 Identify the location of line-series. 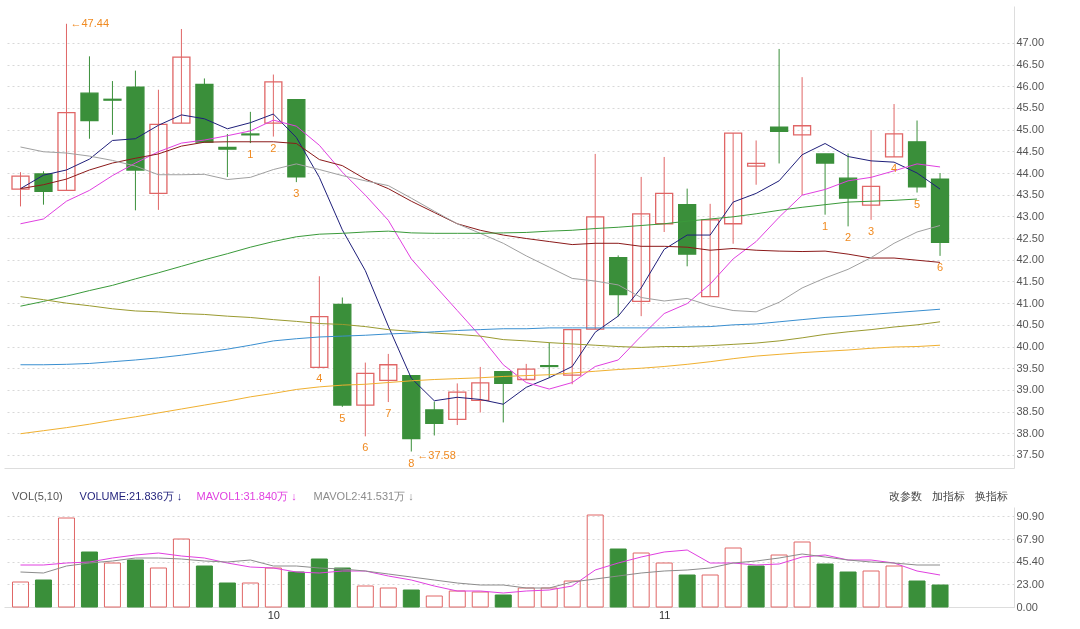
(480, 389).